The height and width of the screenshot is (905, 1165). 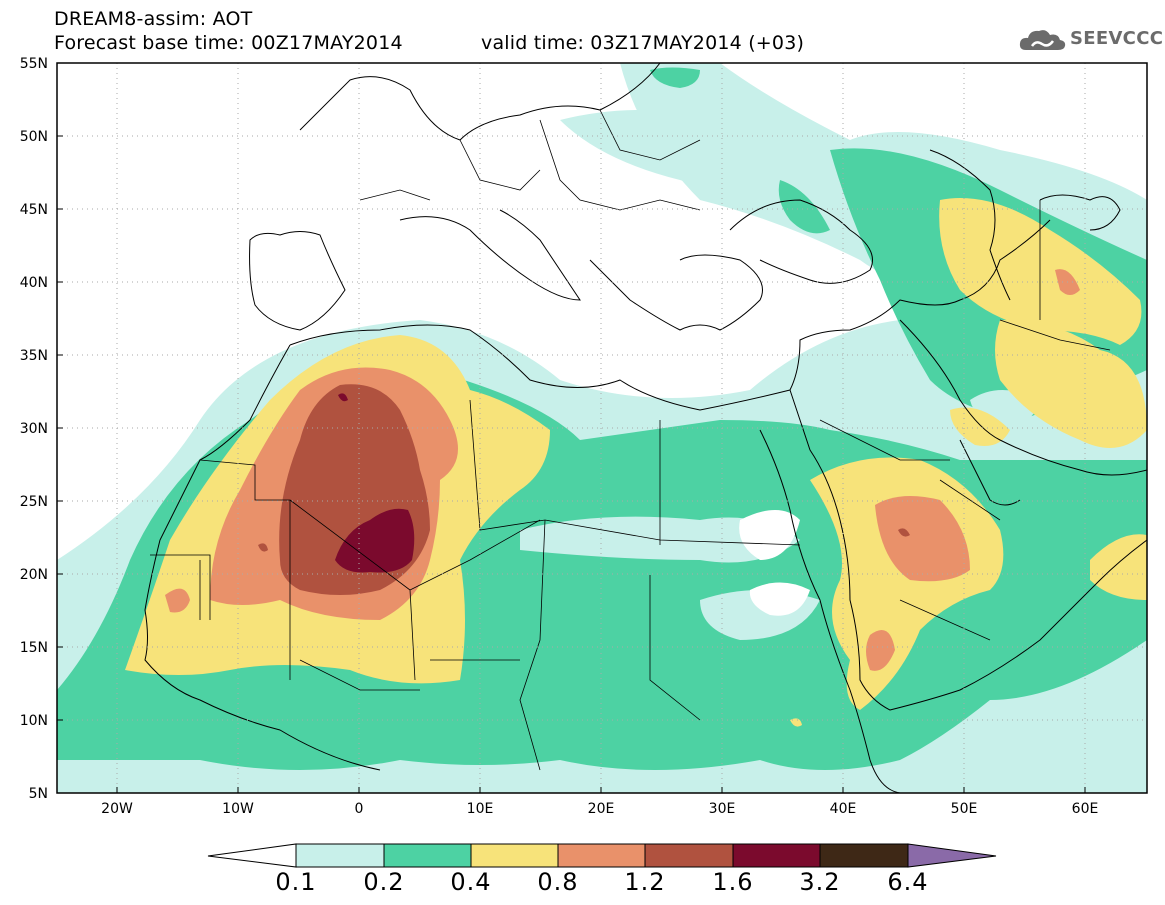 I want to click on lon-label: 0, so click(x=359, y=809).